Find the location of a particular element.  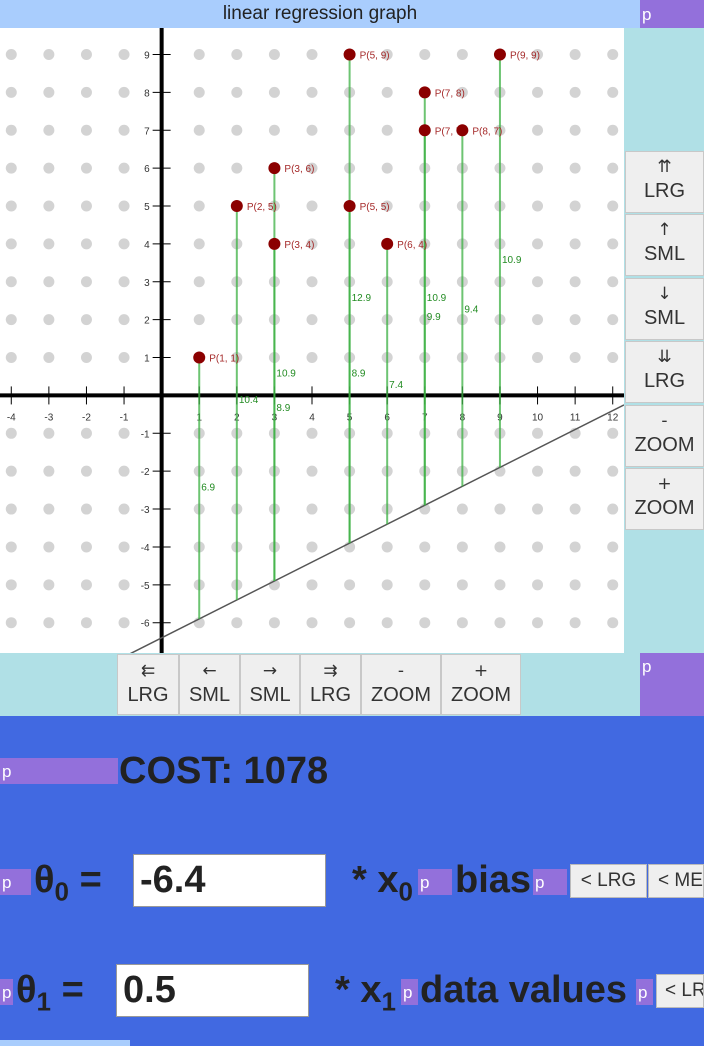

theta0-decrease-medium-button: < MED is located at coordinates (676, 881).